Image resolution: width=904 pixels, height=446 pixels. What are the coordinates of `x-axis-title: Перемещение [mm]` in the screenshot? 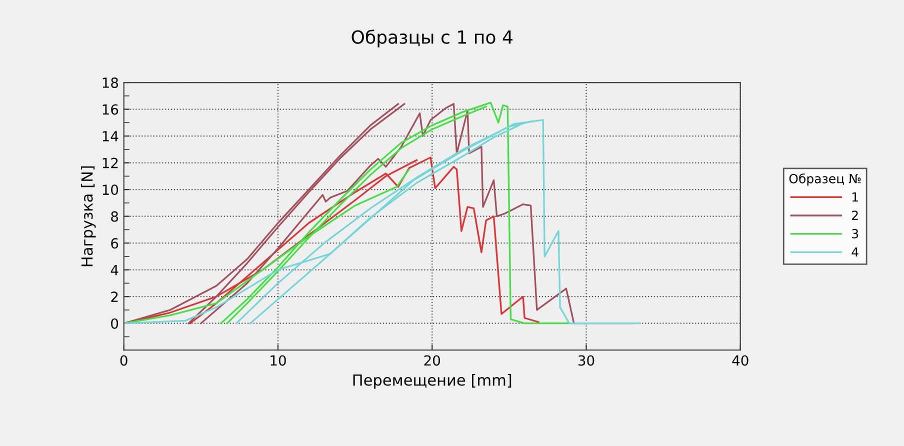 It's located at (432, 381).